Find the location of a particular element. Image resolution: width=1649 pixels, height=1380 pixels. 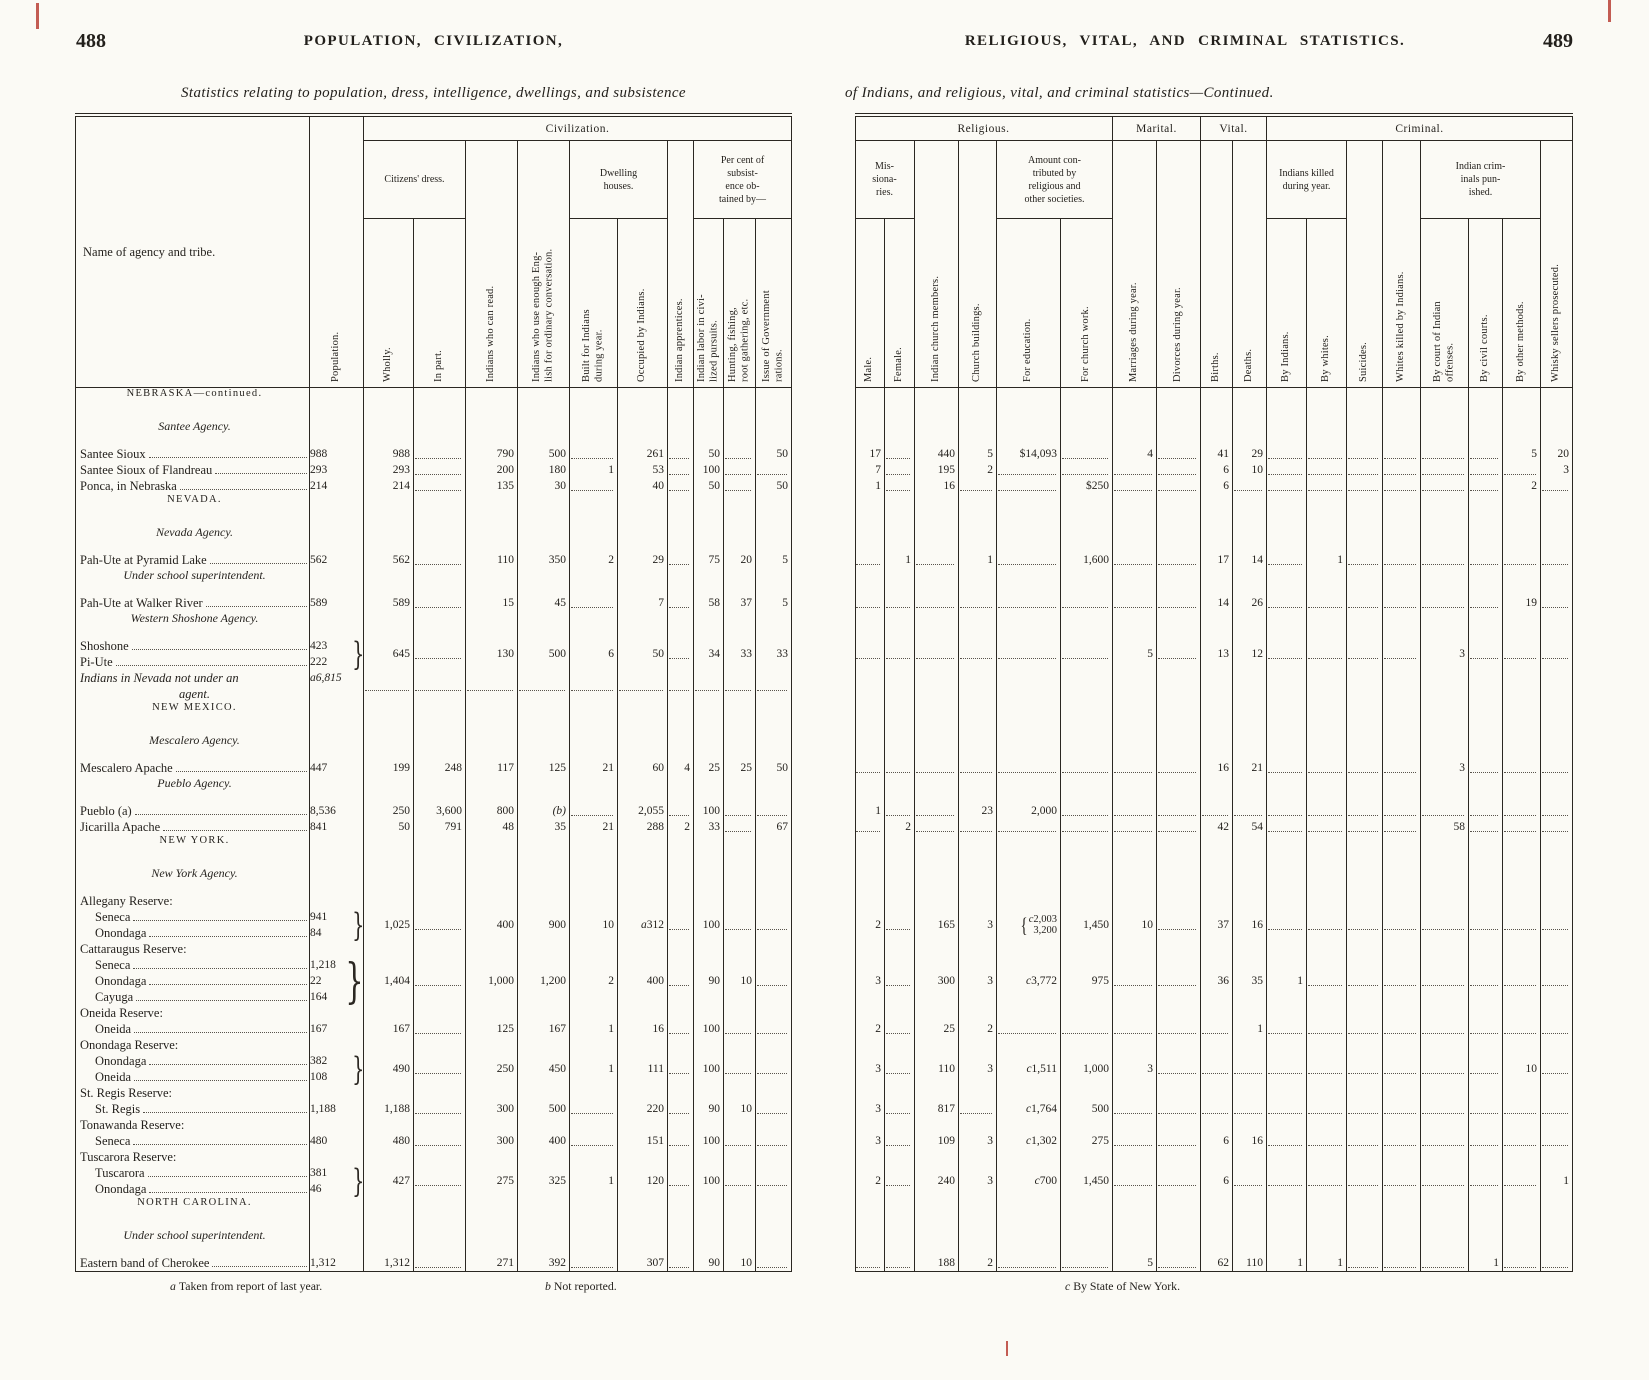

population-value: 8,536 is located at coordinates (323, 811).